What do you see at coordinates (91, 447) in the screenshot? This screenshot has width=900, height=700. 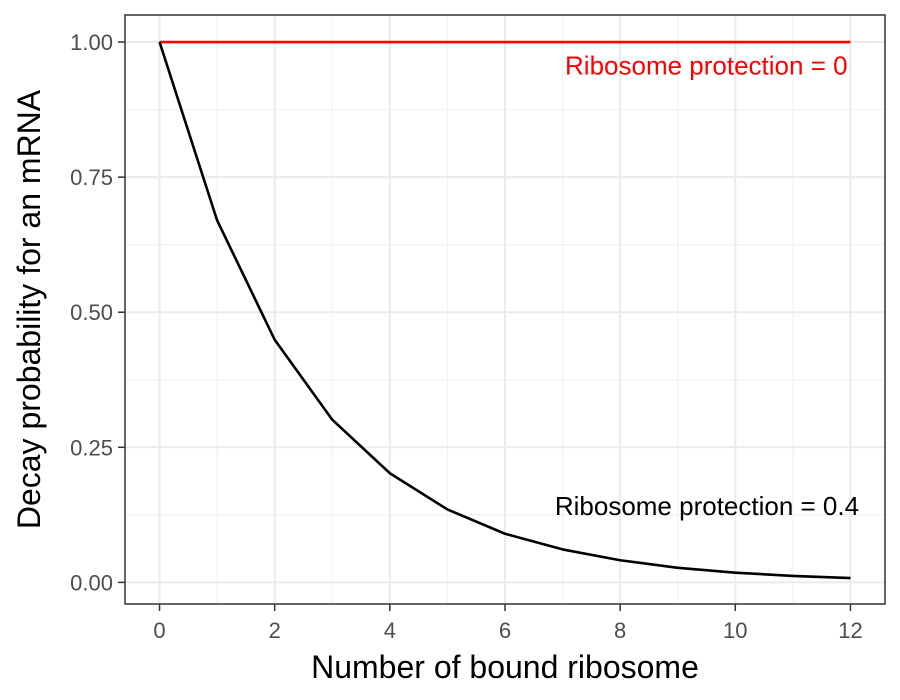 I see `y-tick-label: 0.25` at bounding box center [91, 447].